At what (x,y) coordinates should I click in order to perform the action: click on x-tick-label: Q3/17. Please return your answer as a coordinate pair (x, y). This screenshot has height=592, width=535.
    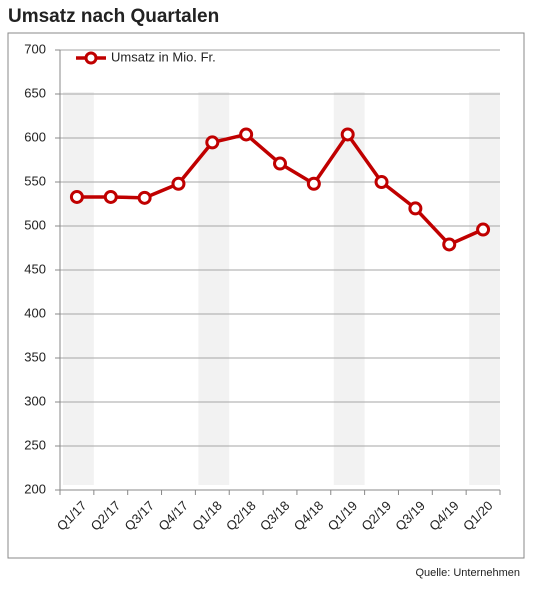
    Looking at the image, I should click on (140, 516).